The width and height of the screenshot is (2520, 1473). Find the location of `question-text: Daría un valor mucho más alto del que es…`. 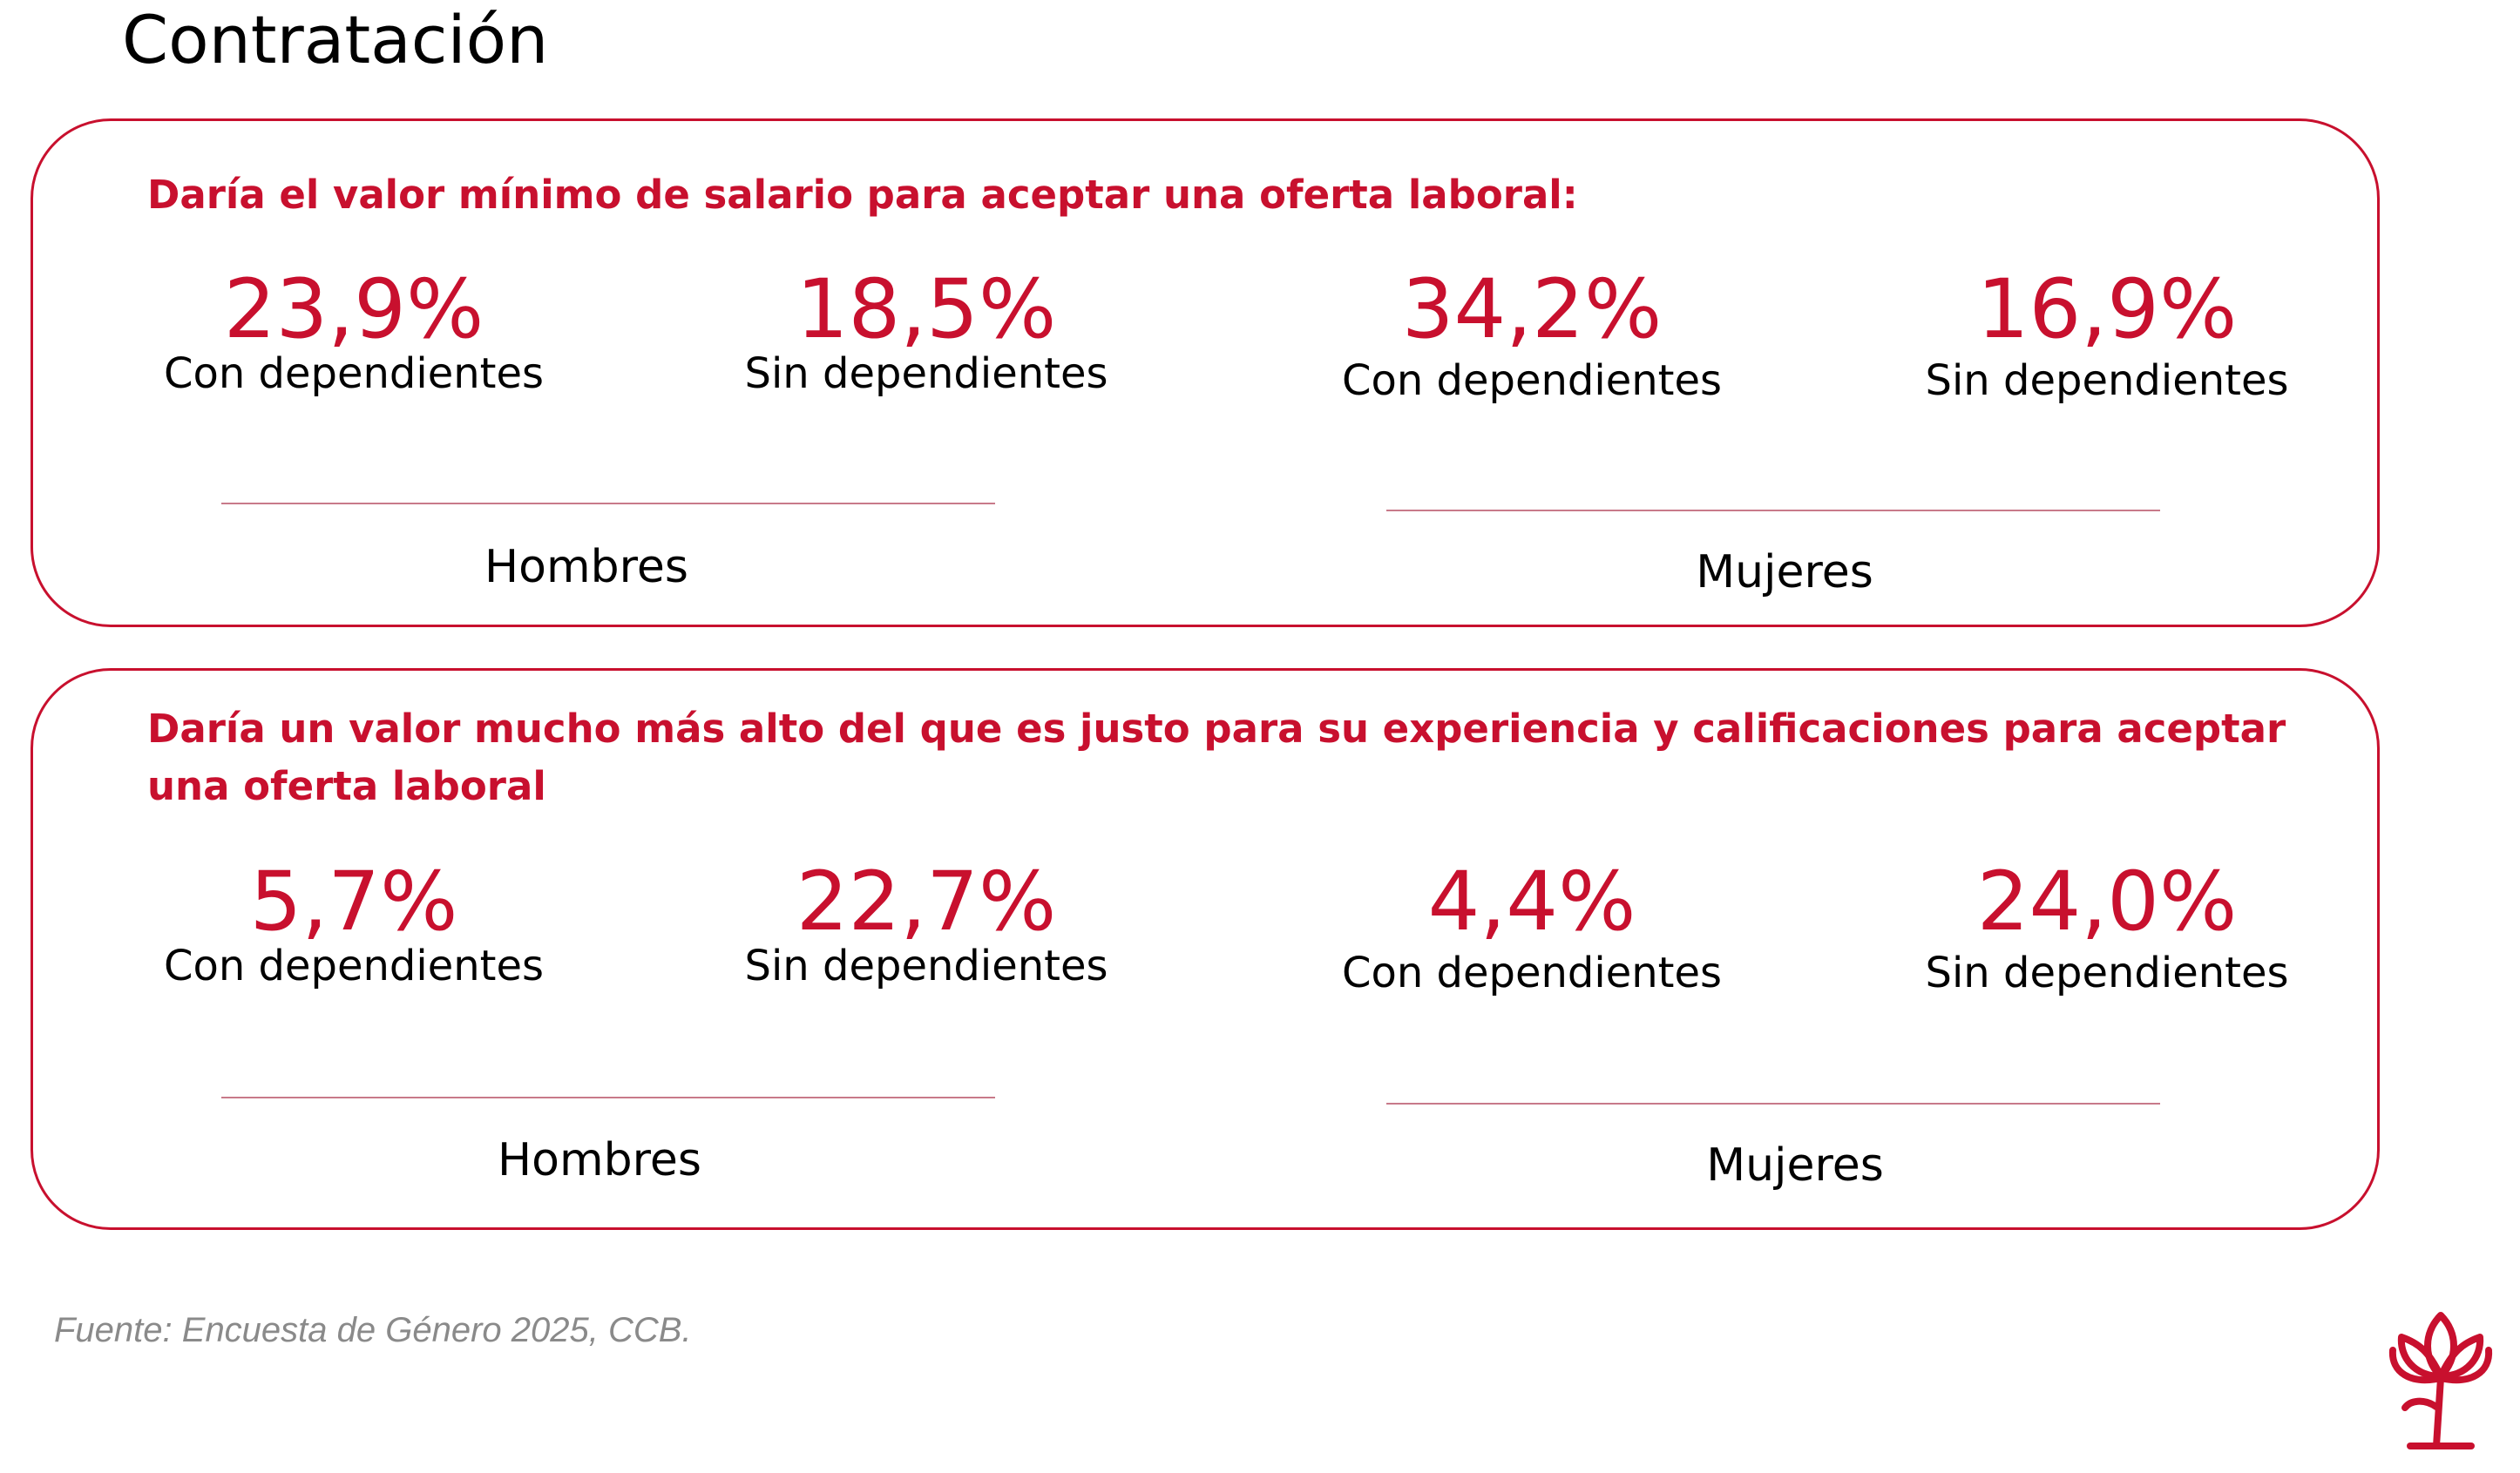

question-text: Daría un valor mucho más alto del que es… is located at coordinates (1216, 757).